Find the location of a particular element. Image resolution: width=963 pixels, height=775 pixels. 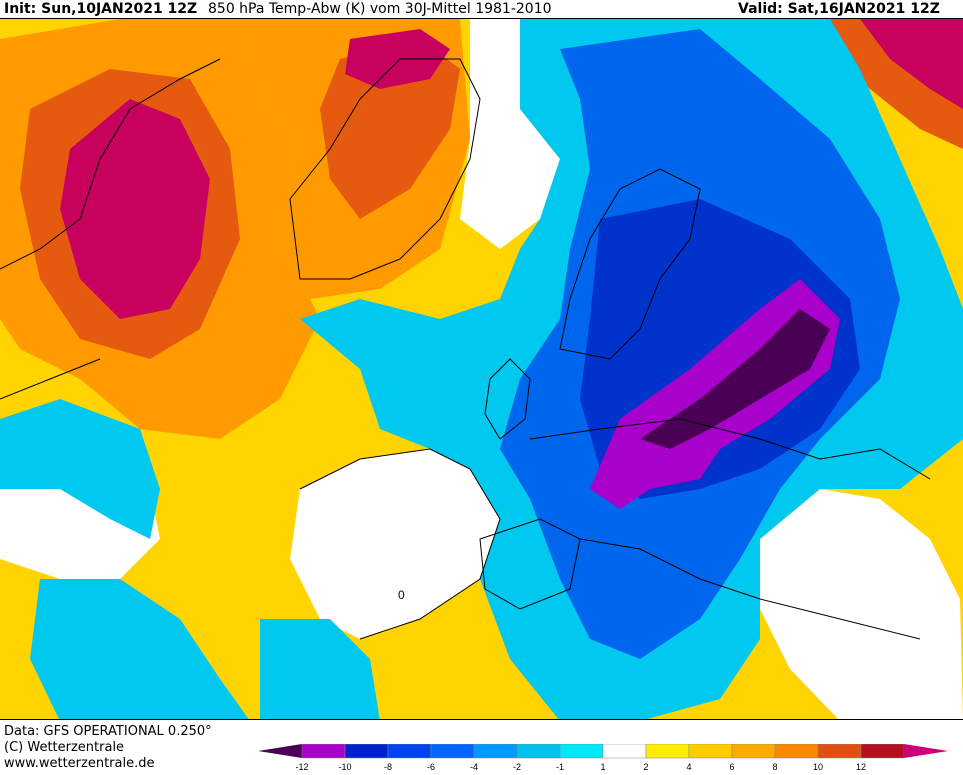

legend-tick-label: 6 is located at coordinates (731, 767).